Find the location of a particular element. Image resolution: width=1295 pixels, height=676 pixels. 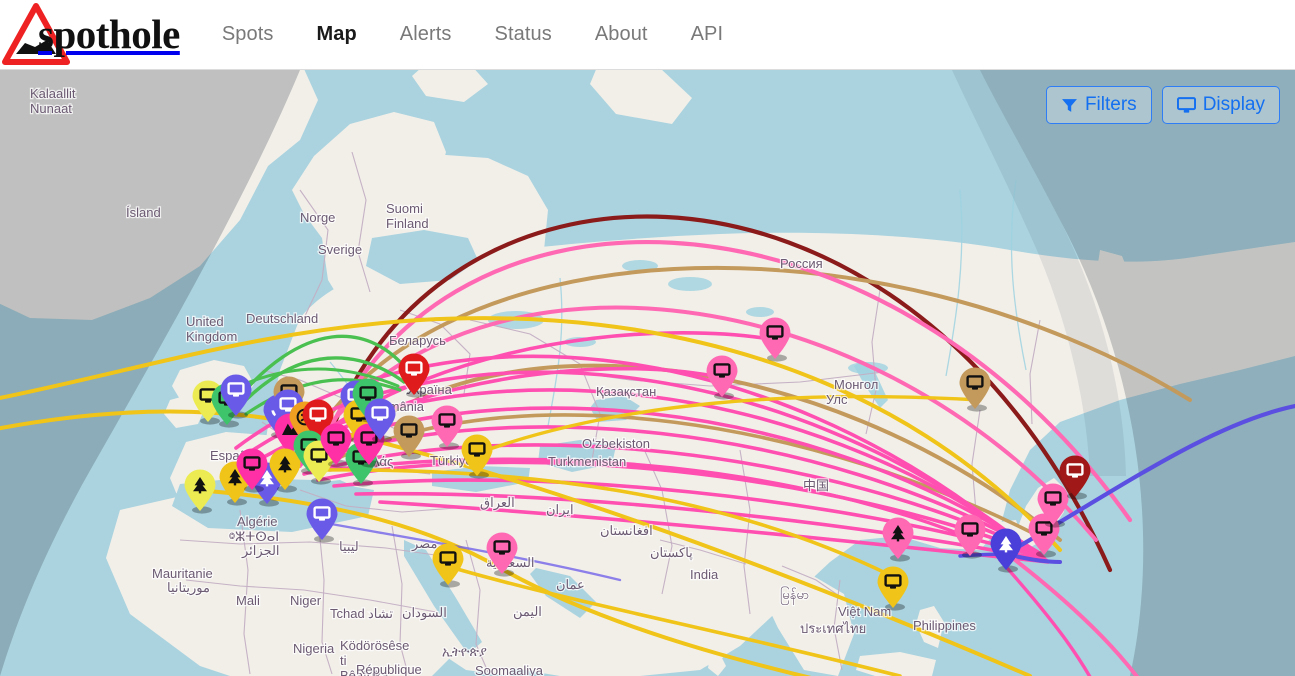

map-label: 中国 is located at coordinates (816, 485).